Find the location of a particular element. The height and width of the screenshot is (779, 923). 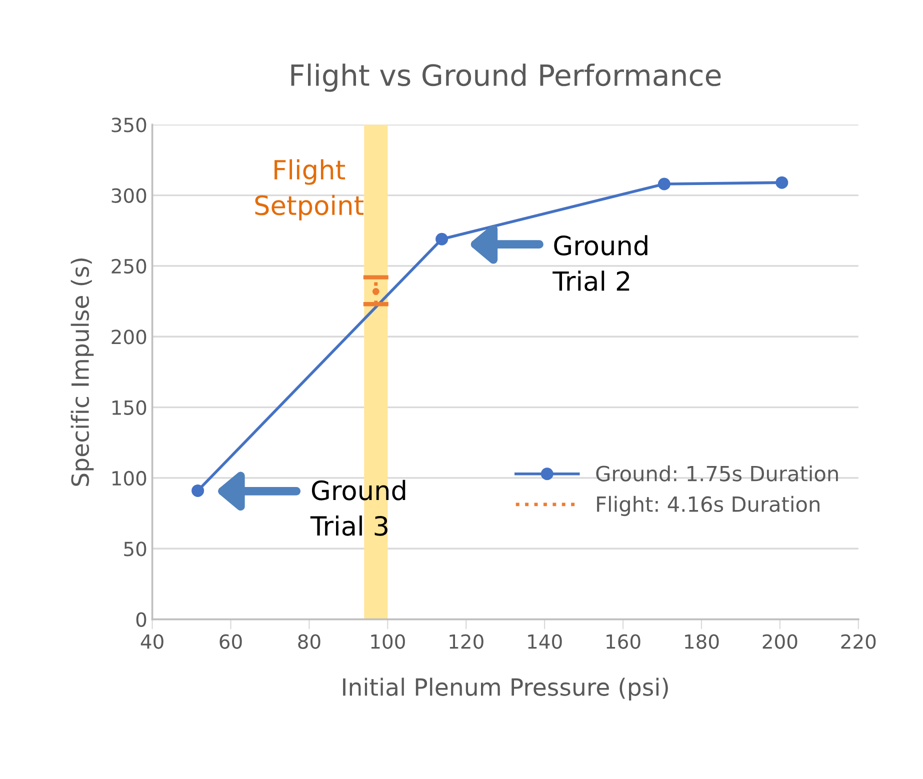

chart-title: Flight vs Ground Performance is located at coordinates (506, 78).